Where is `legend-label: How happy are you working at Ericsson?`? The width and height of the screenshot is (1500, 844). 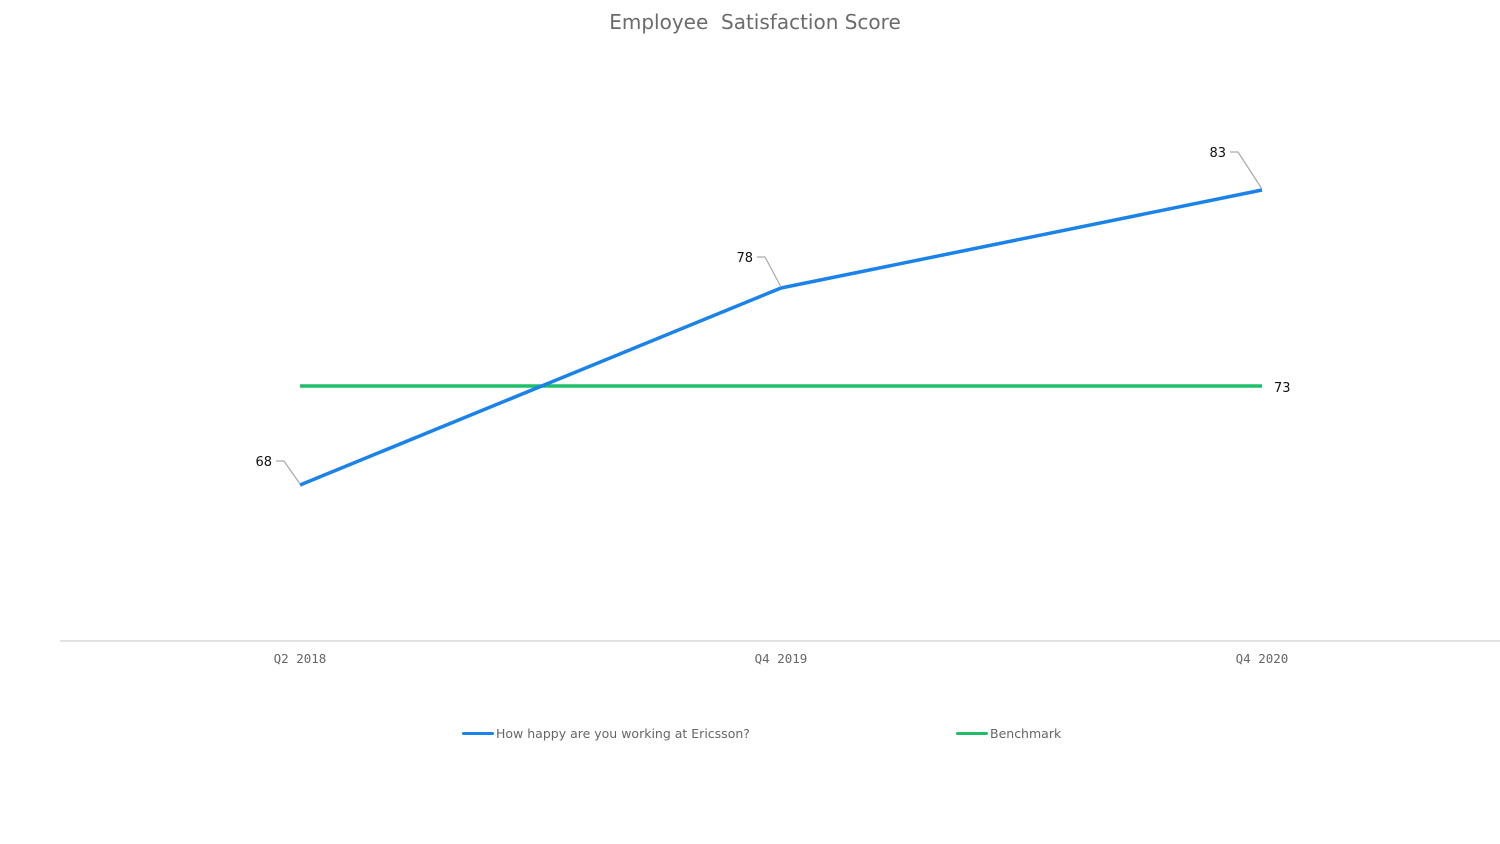
legend-label: How happy are you working at Ericsson? is located at coordinates (623, 733).